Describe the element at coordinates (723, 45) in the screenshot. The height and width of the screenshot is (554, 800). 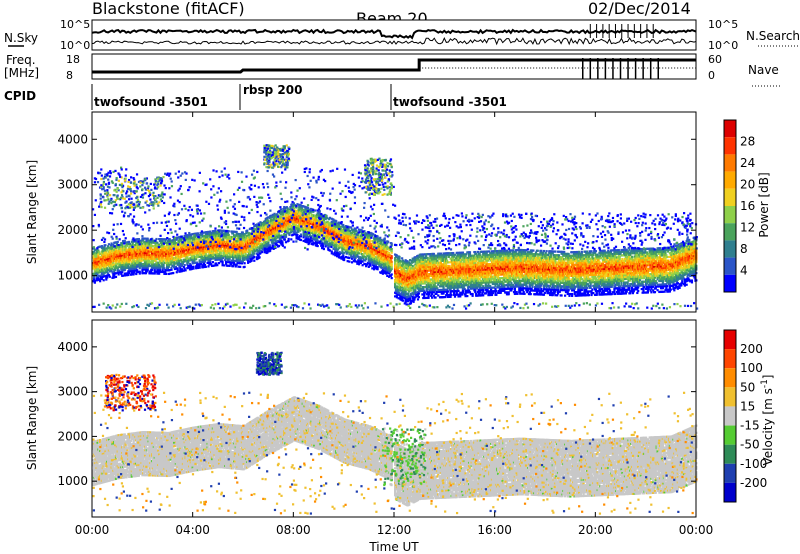
I see `nsearch-tick-bottom: 10^0` at that location.